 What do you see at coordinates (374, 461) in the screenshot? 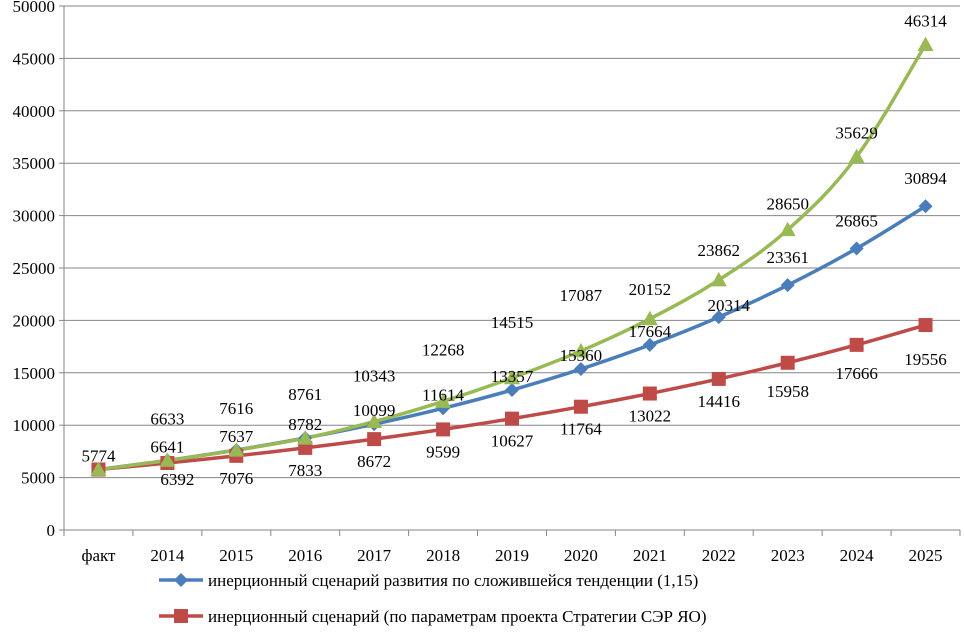
I see `data-label: 8672` at bounding box center [374, 461].